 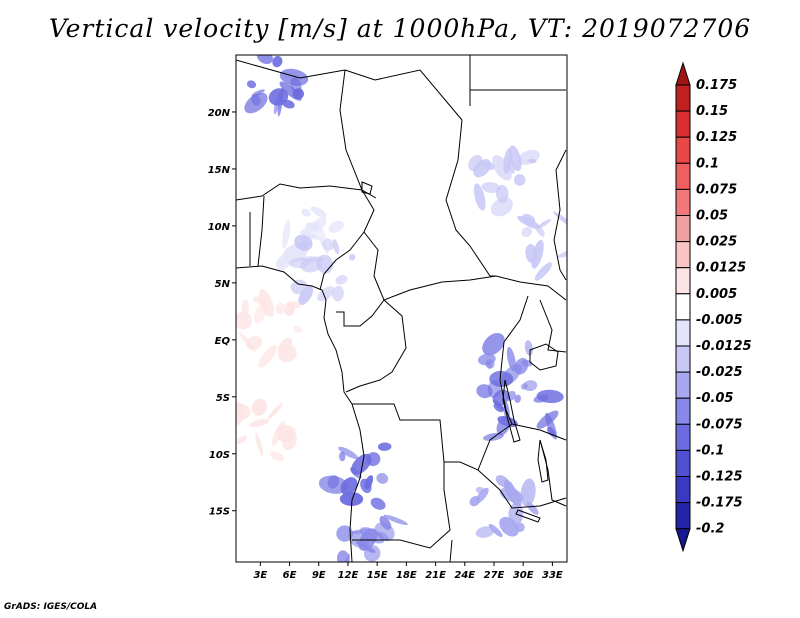 I want to click on border-drc-east, so click(x=440, y=383).